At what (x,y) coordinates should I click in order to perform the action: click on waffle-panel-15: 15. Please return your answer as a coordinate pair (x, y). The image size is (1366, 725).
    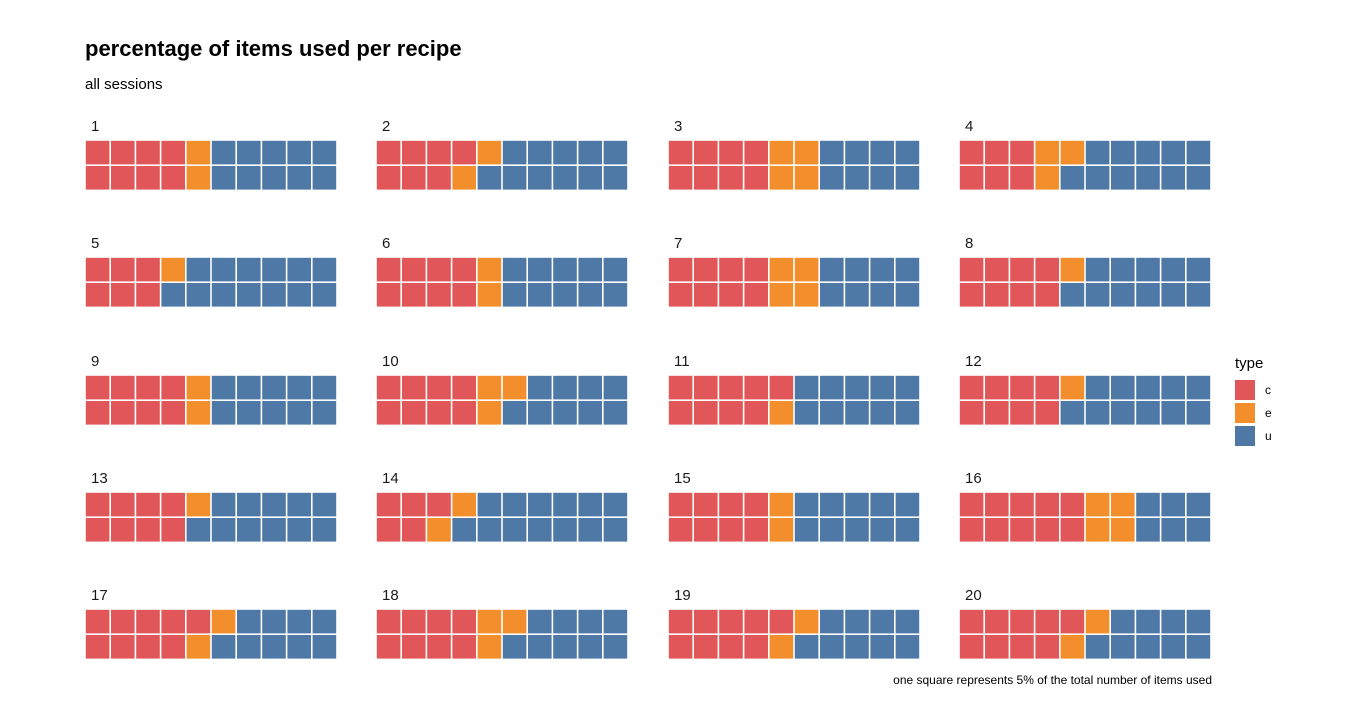
    Looking at the image, I should click on (798, 507).